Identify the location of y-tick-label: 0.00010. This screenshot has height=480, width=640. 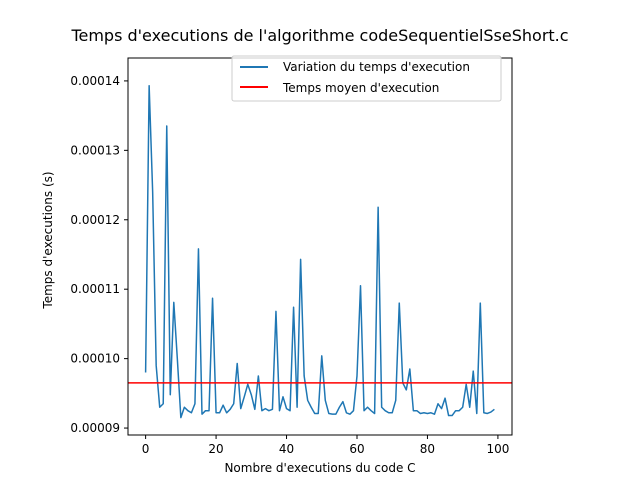
(95, 359).